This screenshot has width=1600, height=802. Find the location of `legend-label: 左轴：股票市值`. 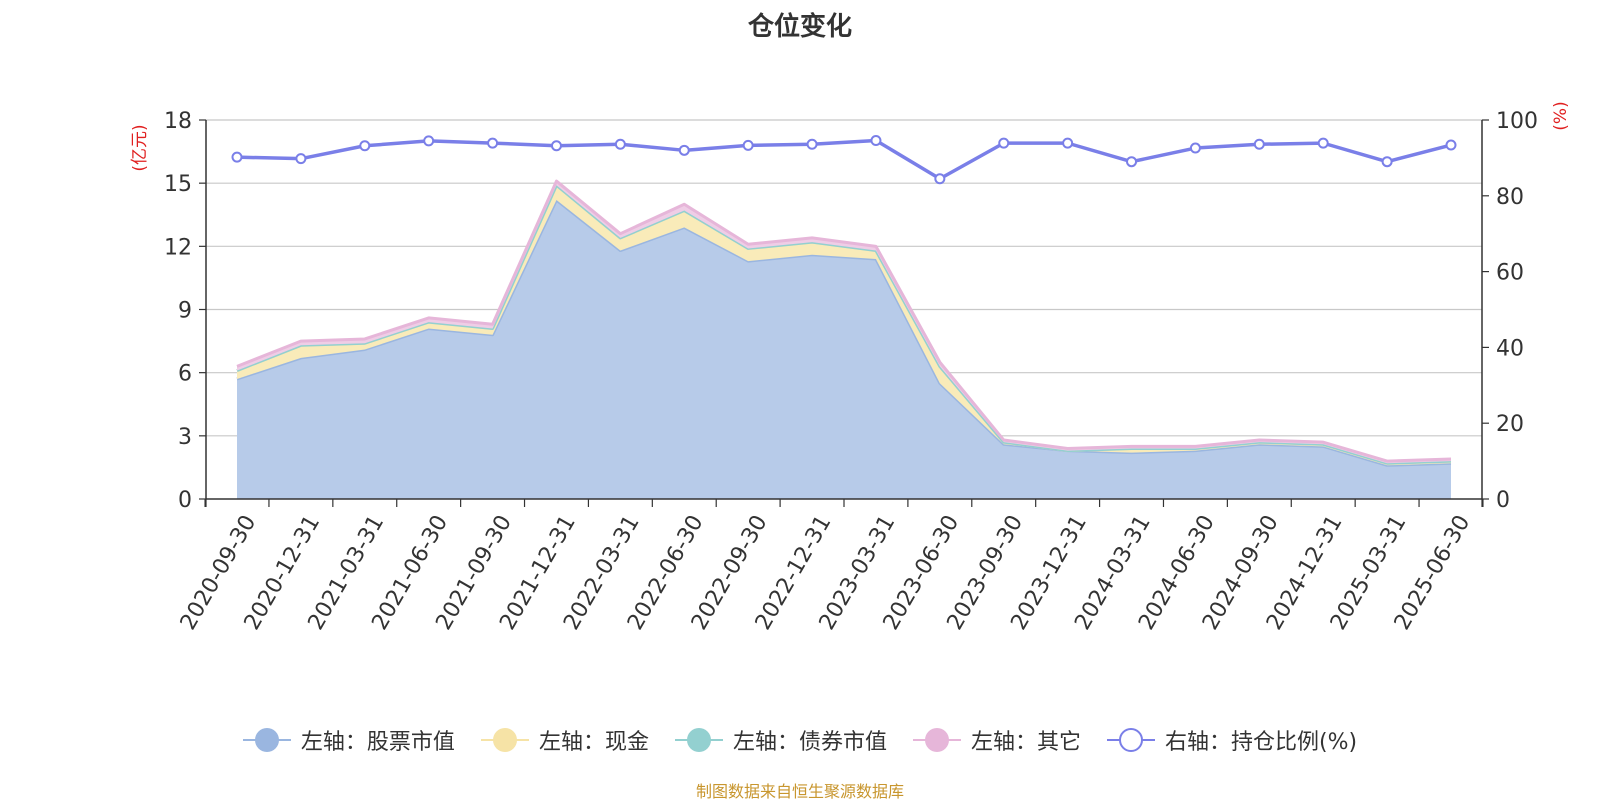

legend-label: 左轴：股票市值 is located at coordinates (377, 742).